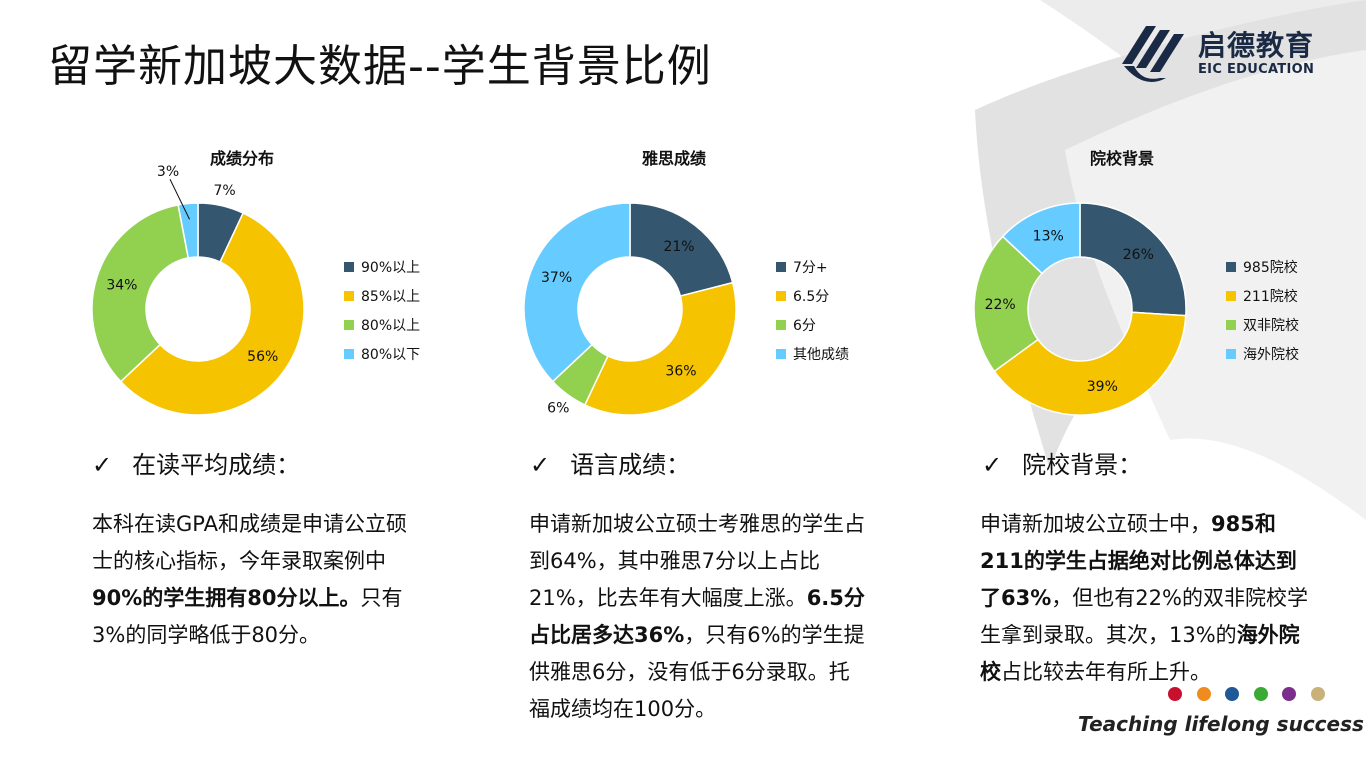 This screenshot has width=1366, height=768. I want to click on donut-chart: 21% 36% 6% 37%, so click(630, 309).